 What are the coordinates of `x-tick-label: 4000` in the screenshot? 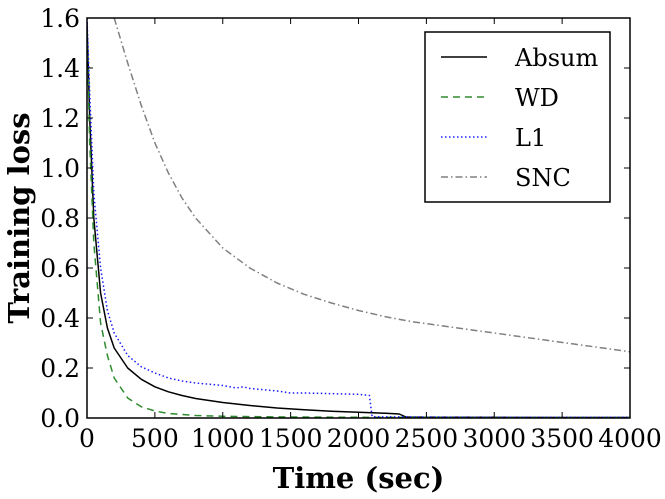 It's located at (630, 438).